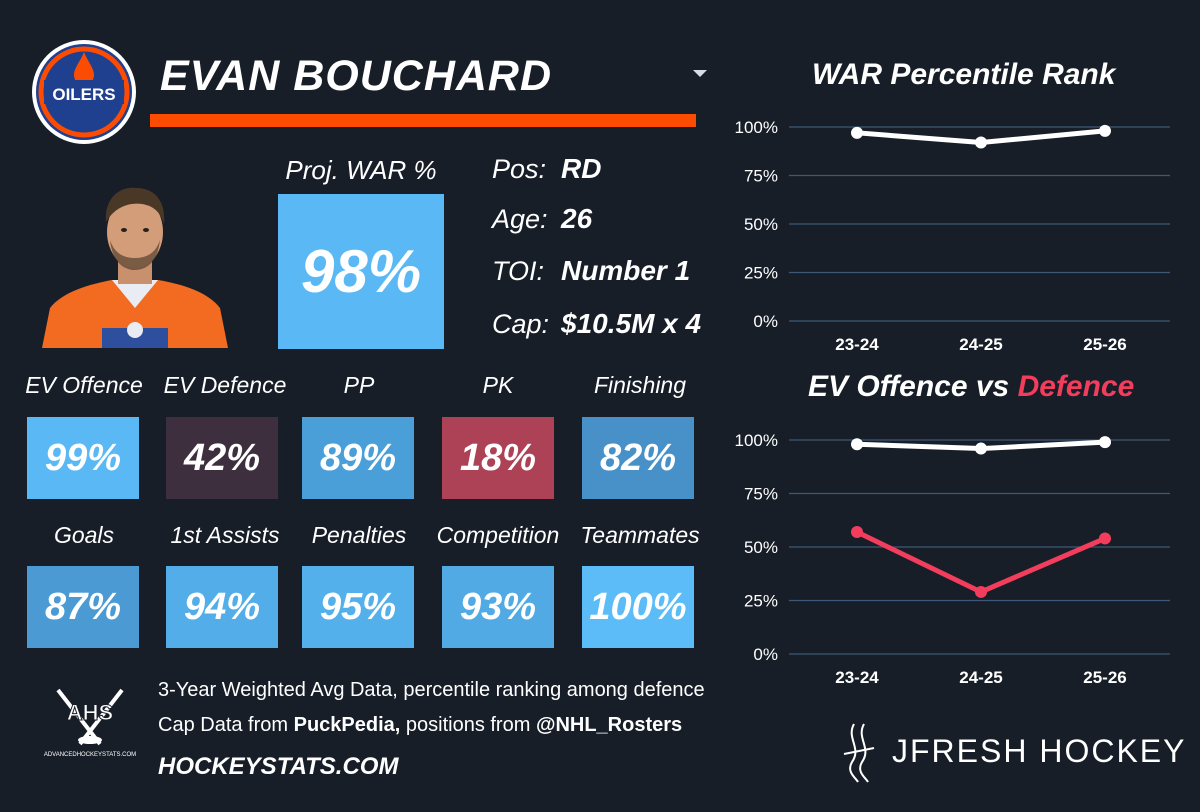 This screenshot has height=812, width=1200. What do you see at coordinates (358, 458) in the screenshot?
I see `tile-pp: 89%` at bounding box center [358, 458].